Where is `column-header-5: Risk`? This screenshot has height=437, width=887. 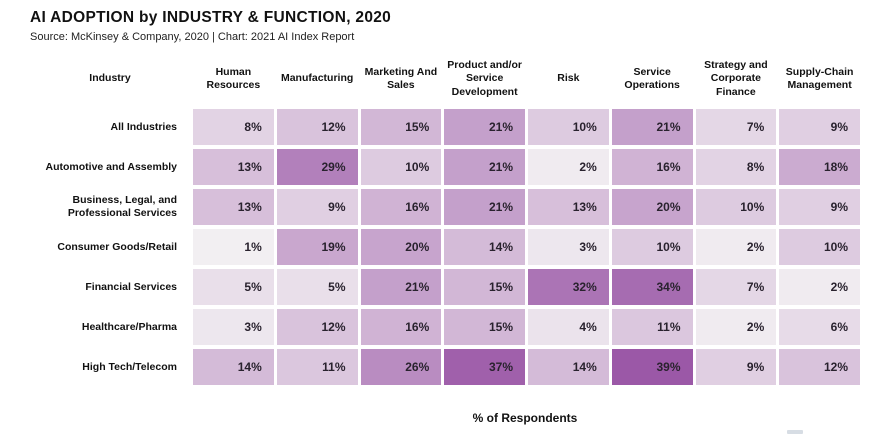
column-header-5: Risk is located at coordinates (568, 78).